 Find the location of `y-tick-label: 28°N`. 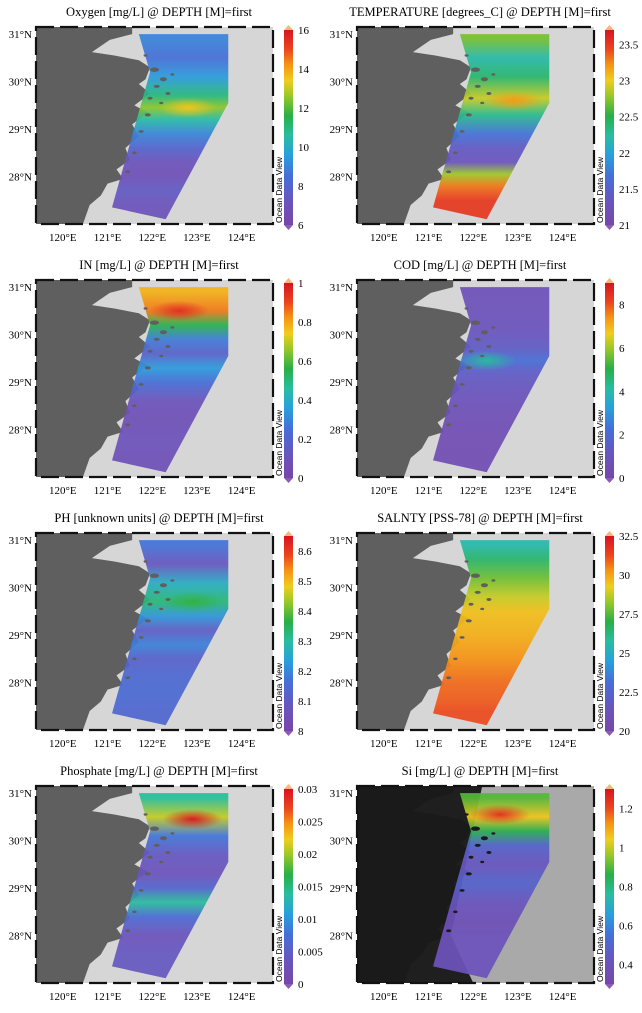

y-tick-label: 28°N is located at coordinates (20, 937).